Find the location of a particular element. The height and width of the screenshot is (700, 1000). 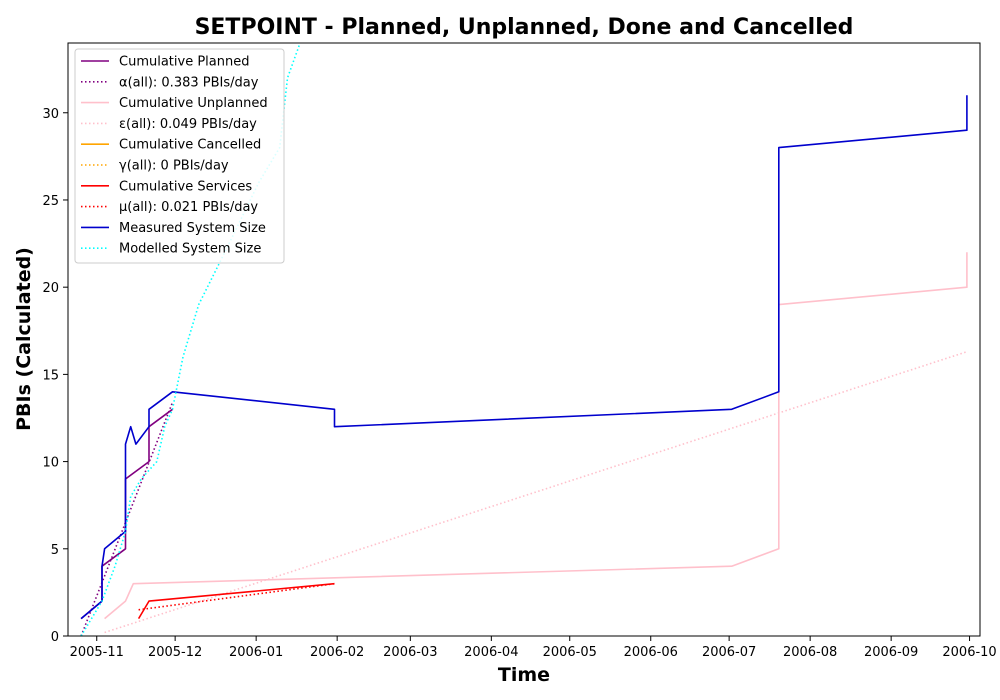

legend-label: Measured System Size is located at coordinates (192, 228).